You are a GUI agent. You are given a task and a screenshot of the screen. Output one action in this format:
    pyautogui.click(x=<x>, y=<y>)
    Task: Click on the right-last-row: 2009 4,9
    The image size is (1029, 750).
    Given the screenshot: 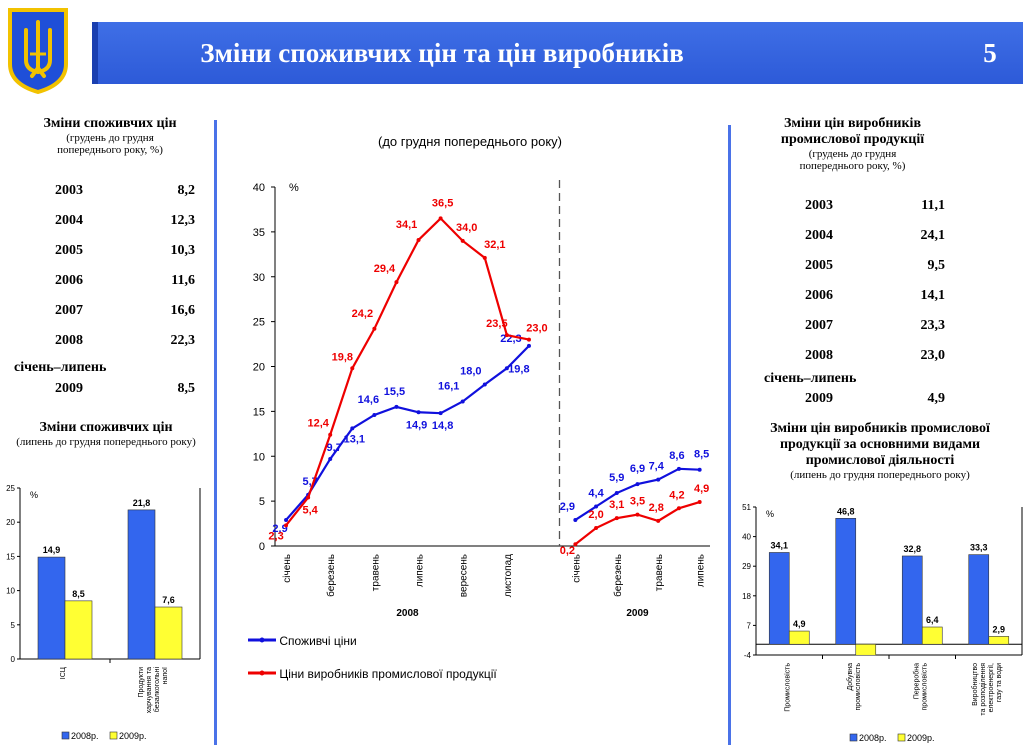 What is the action you would take?
    pyautogui.click(x=875, y=399)
    